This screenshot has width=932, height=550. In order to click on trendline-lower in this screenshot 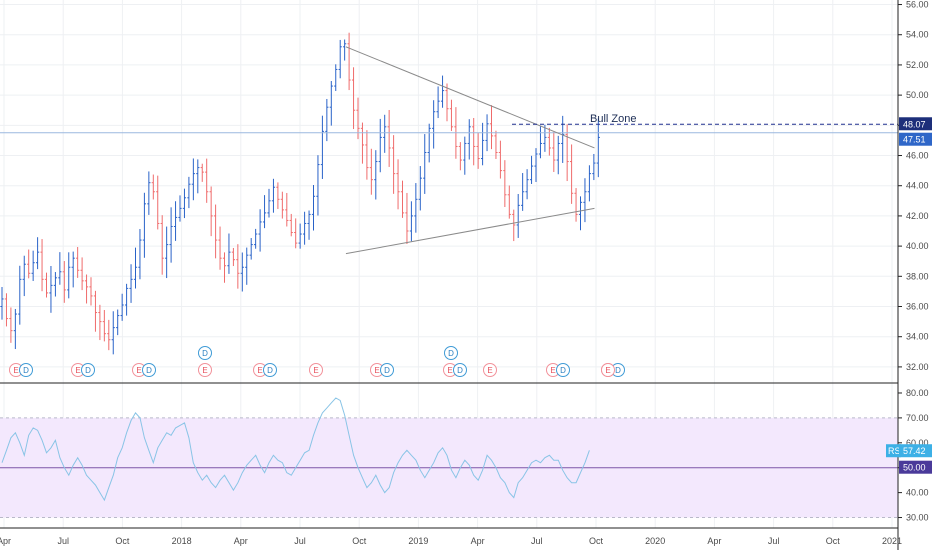, I will do `click(470, 231)`.